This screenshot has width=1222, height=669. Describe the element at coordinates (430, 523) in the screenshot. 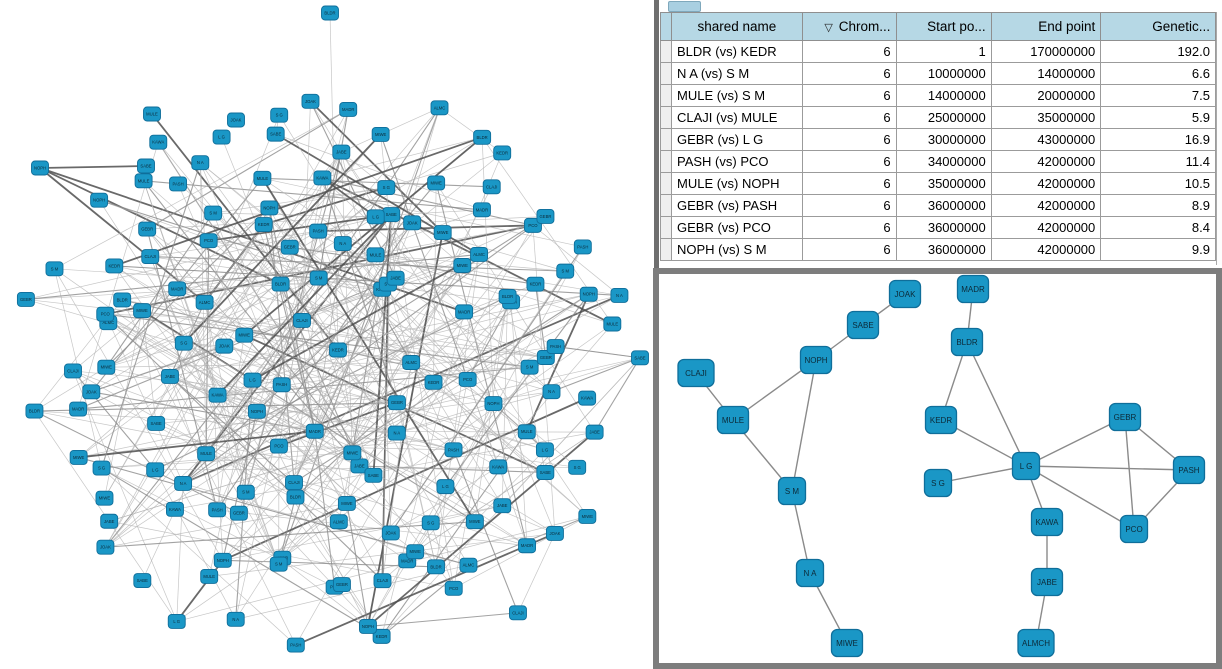

I see `network-node: S G` at that location.